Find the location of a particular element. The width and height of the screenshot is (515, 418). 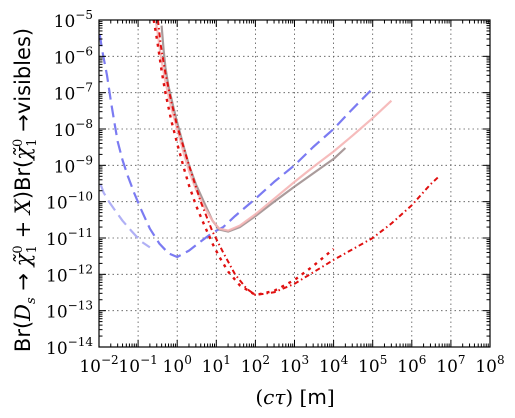

x-tick-label-0: 10⁻² is located at coordinates (98, 365).